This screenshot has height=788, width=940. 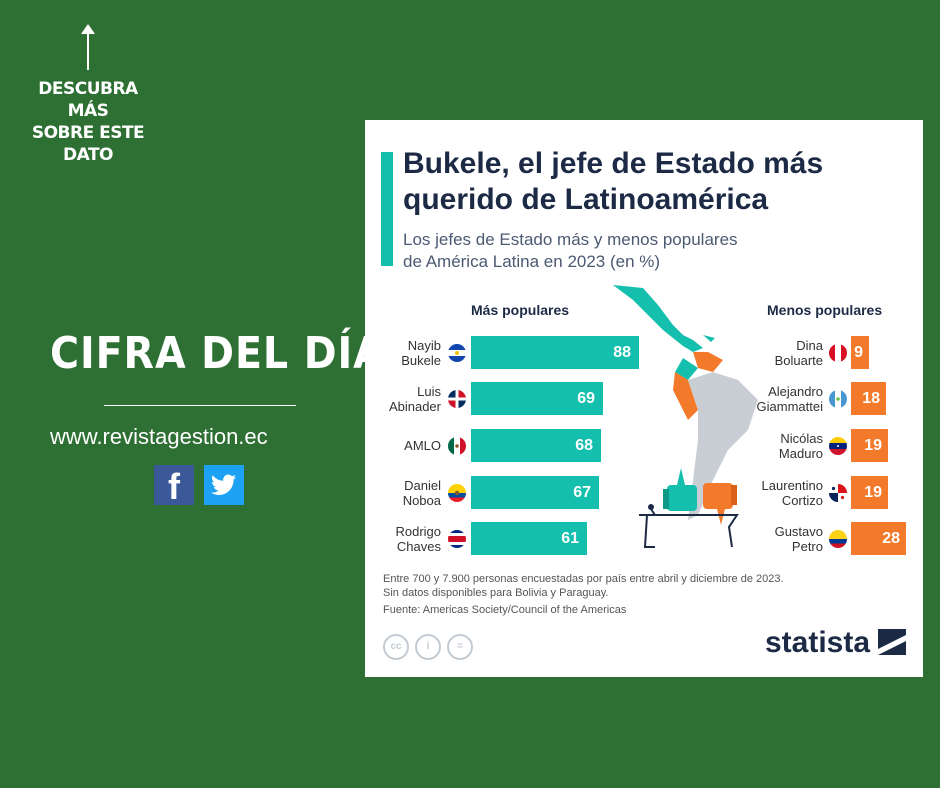 What do you see at coordinates (174, 485) in the screenshot?
I see `facebook-icon: f` at bounding box center [174, 485].